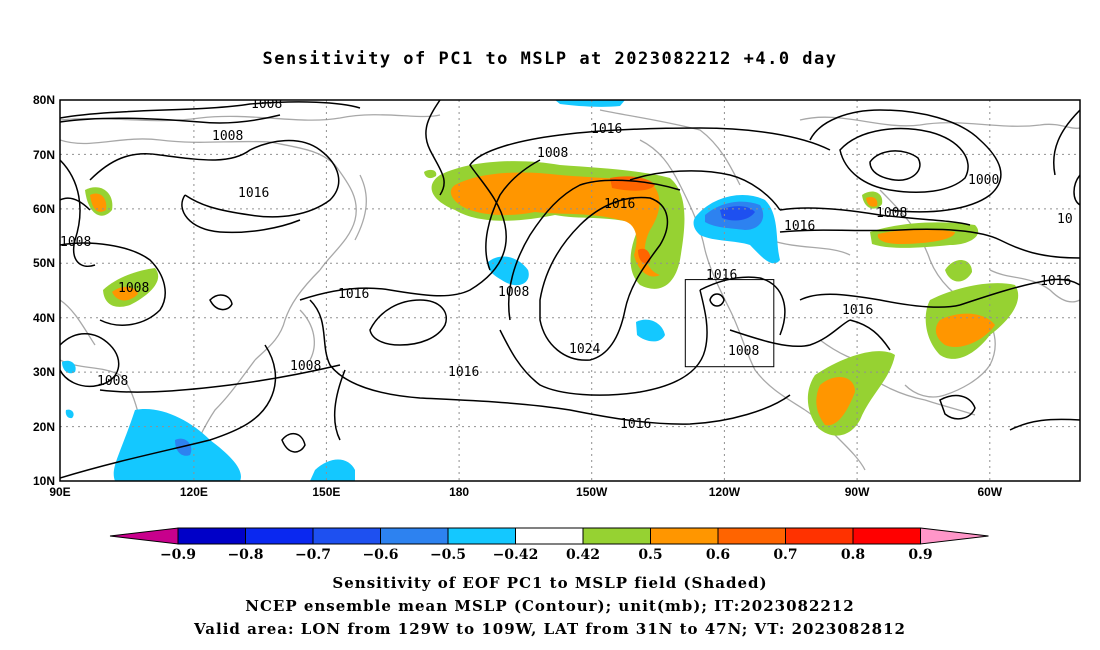 This screenshot has width=1100, height=650. I want to click on colorbar-tick-label: −0.6, so click(380, 555).